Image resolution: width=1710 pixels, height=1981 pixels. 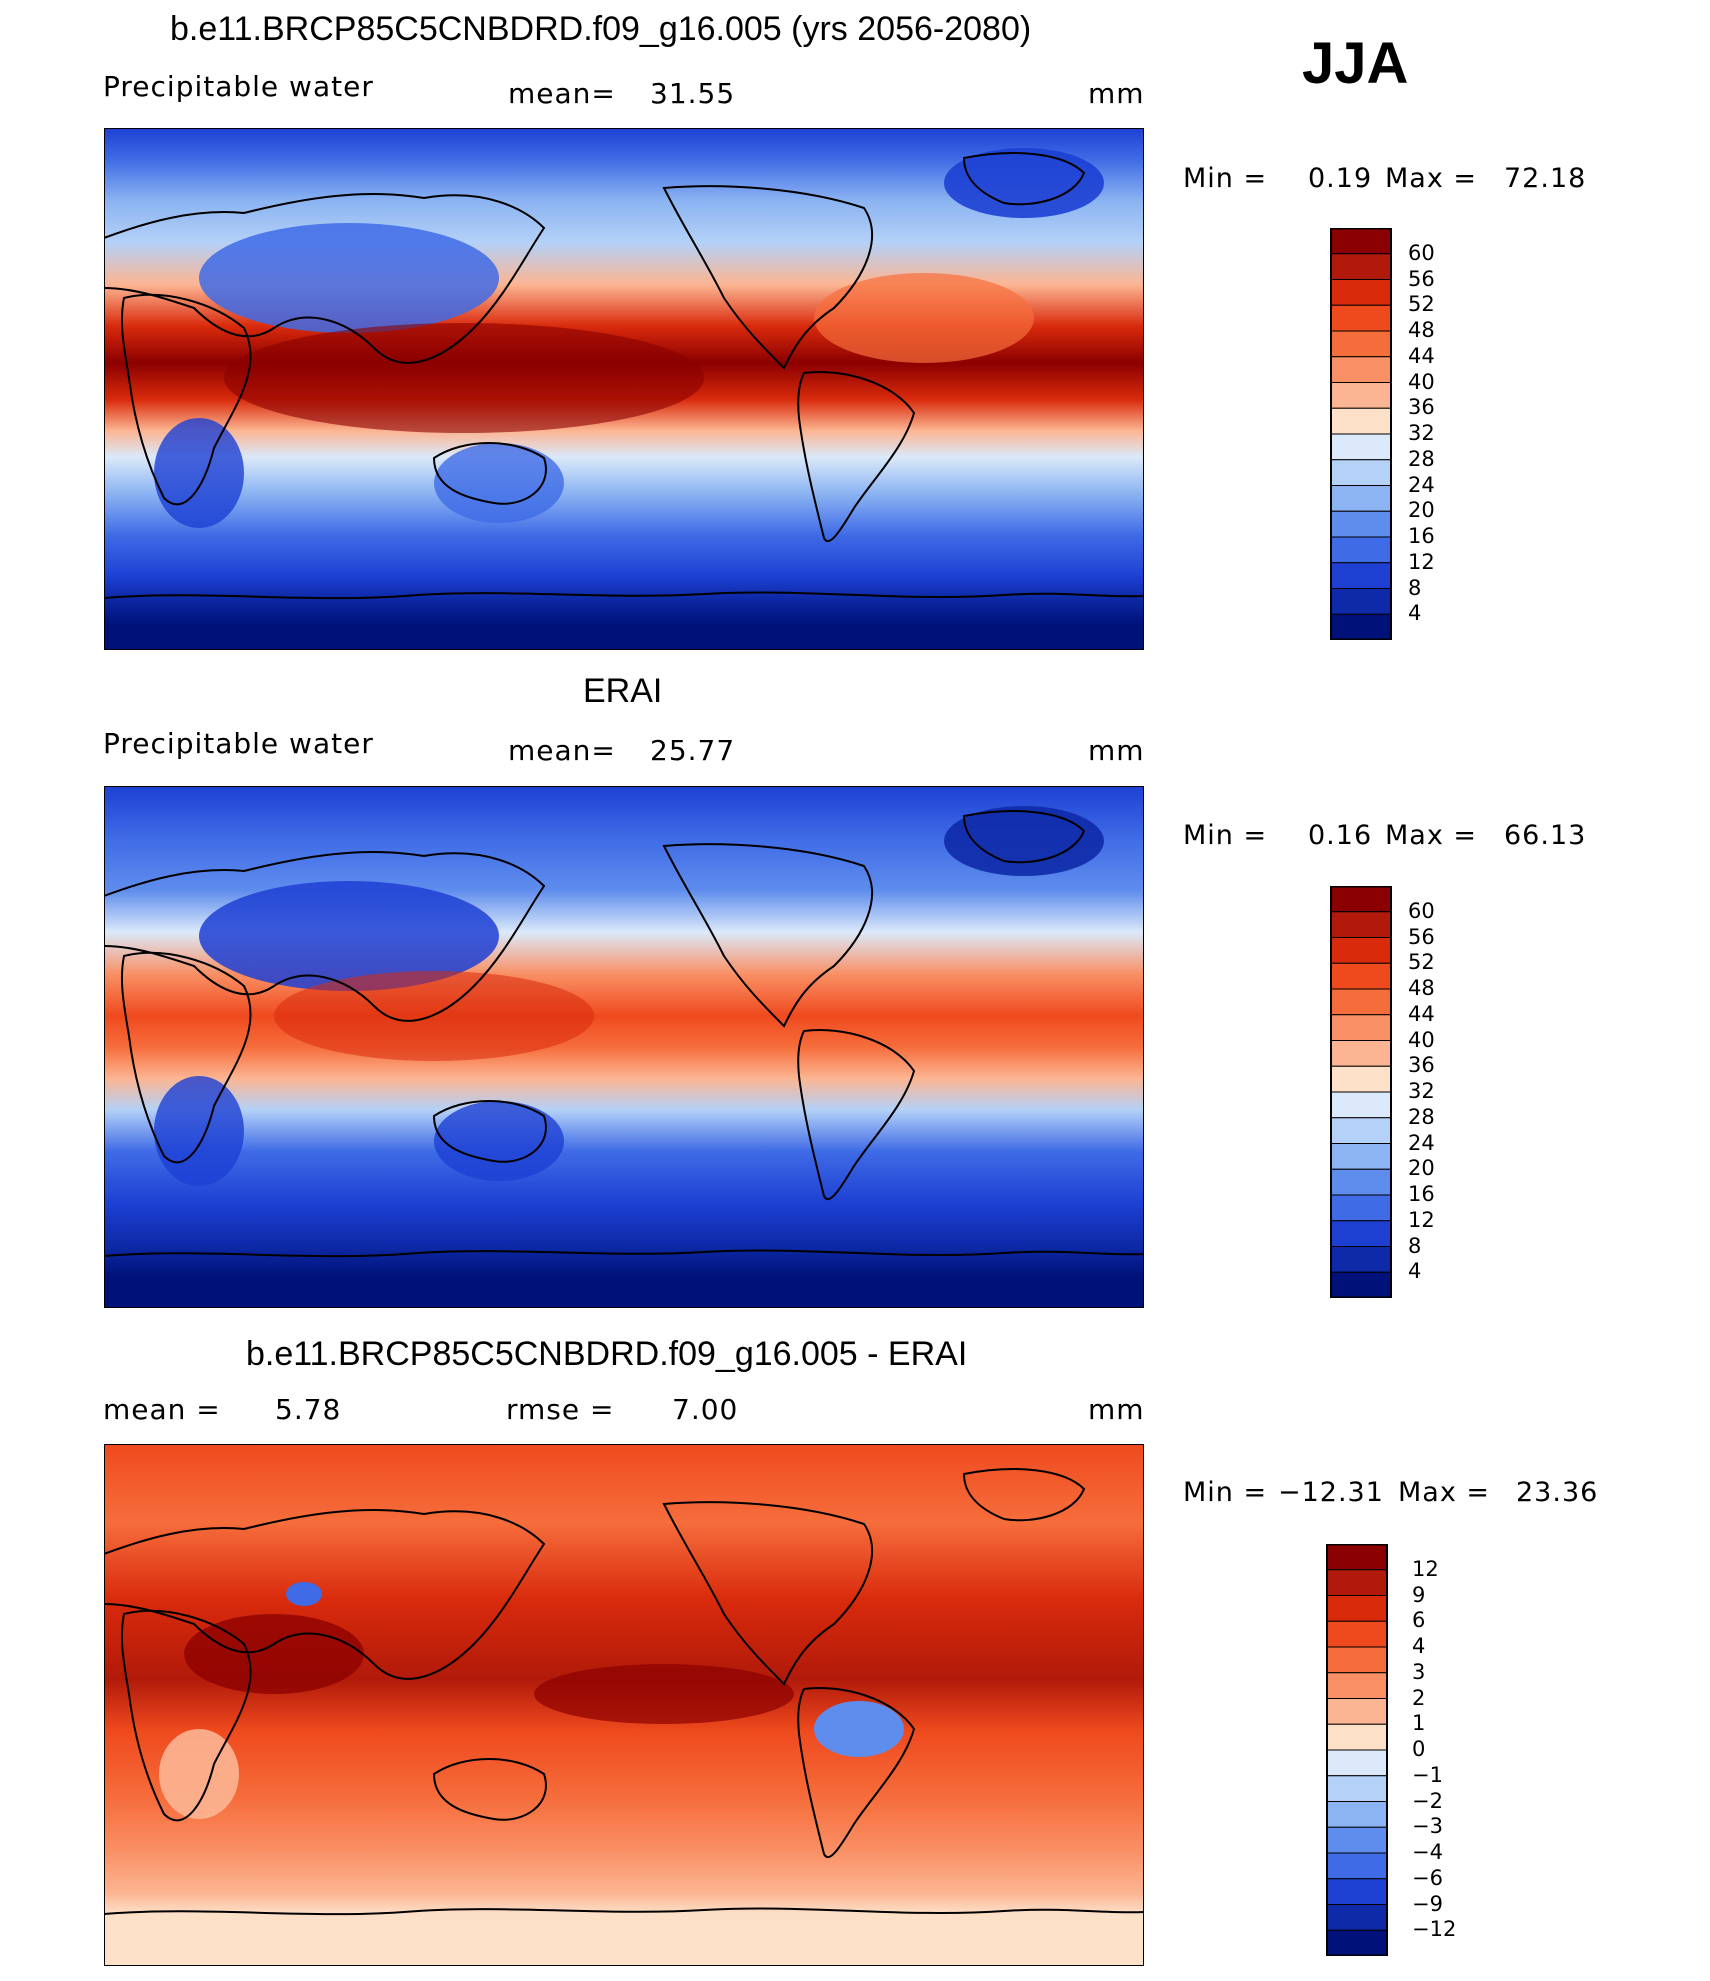 I want to click on panel-2-mean-value: 25.77, so click(x=693, y=750).